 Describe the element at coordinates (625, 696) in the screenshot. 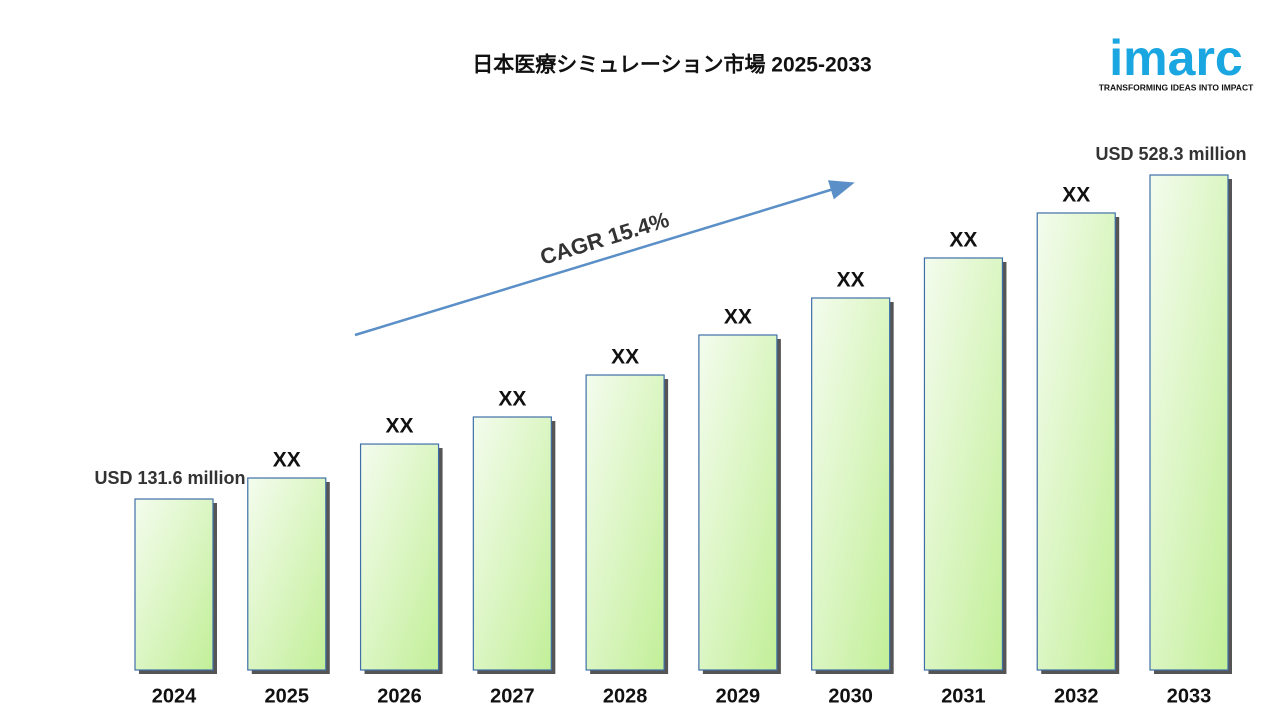

I see `x-tick-label: 2028` at that location.